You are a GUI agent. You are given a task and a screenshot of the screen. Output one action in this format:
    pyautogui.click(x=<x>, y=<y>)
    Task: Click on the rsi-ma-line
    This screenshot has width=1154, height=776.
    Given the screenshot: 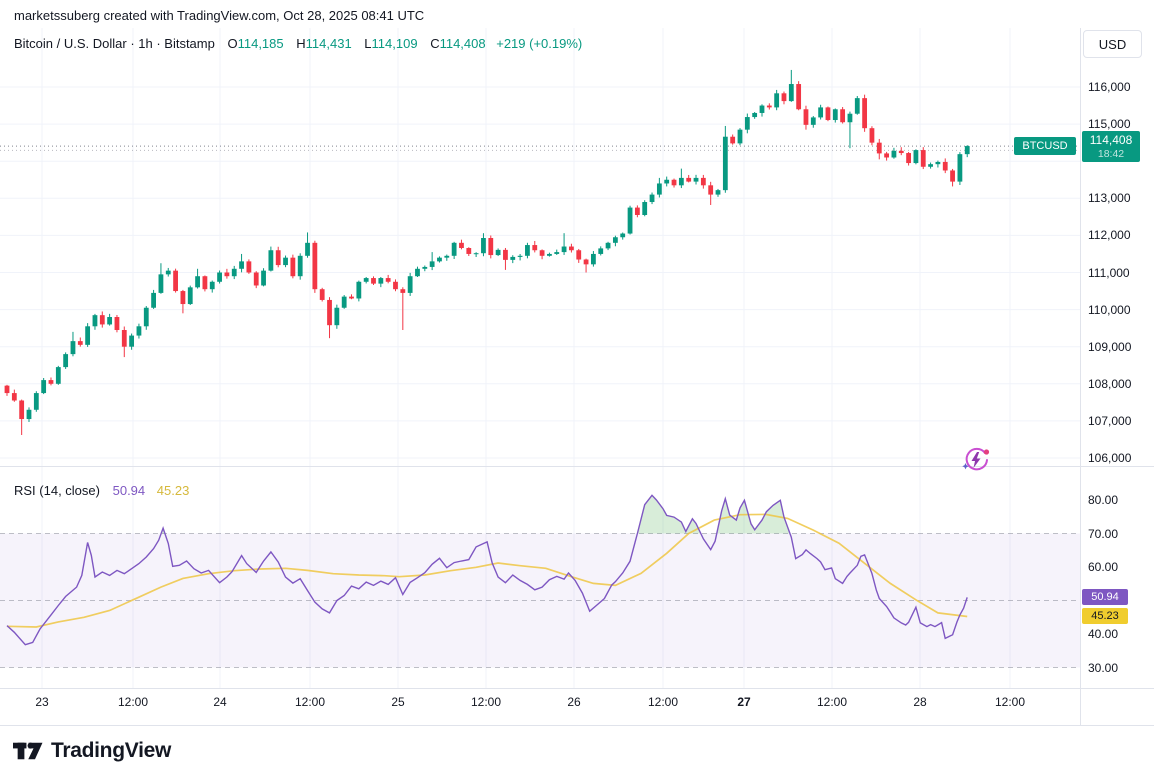 What is the action you would take?
    pyautogui.click(x=487, y=570)
    